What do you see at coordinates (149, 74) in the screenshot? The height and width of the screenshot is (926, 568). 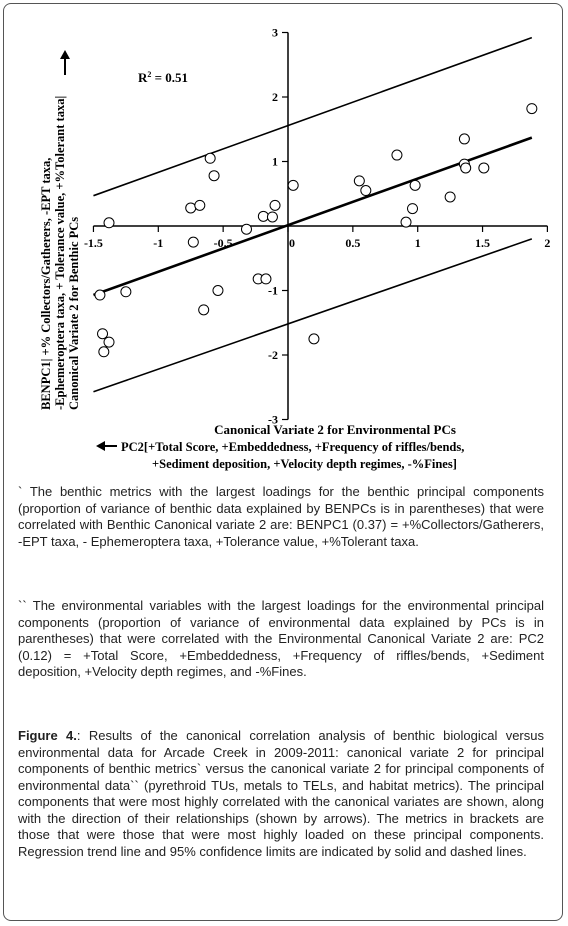 I see `r2-superscript: 2` at bounding box center [149, 74].